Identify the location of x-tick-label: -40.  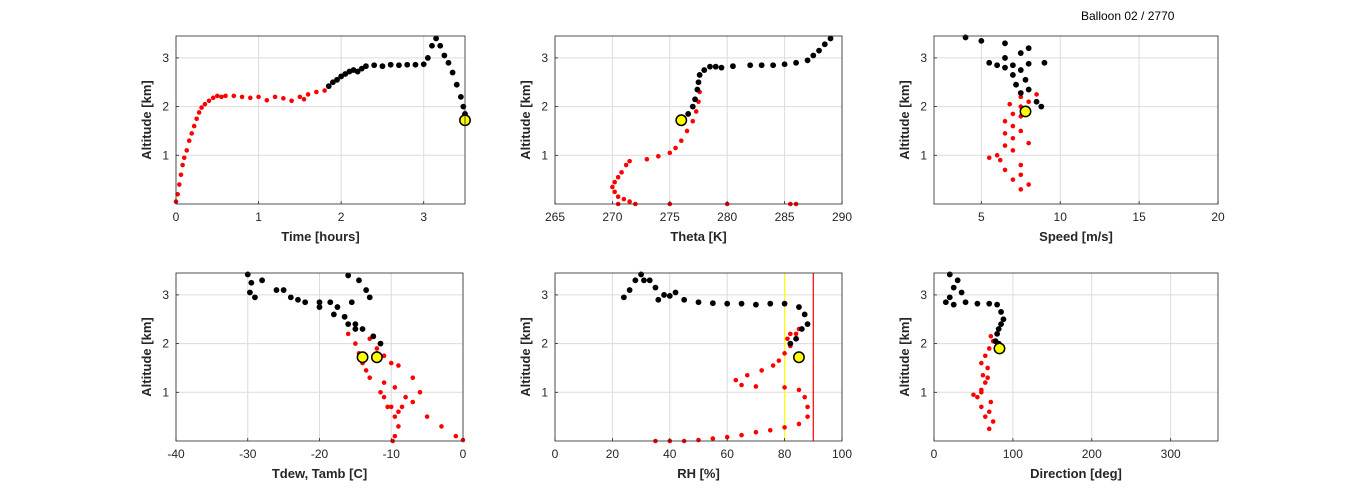
(176, 454).